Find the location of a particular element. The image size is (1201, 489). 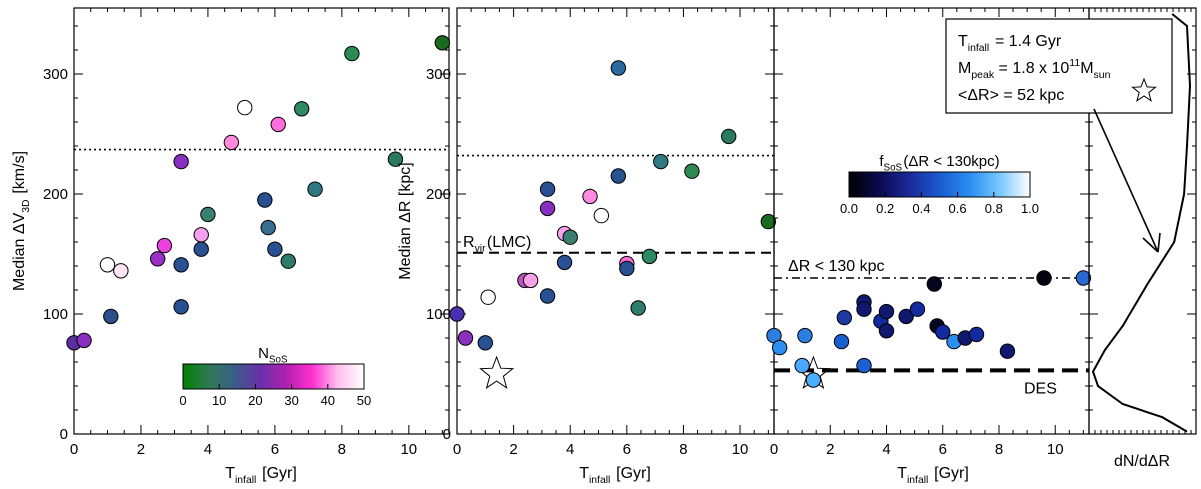

colorbar-tick-label: 50 is located at coordinates (364, 400).